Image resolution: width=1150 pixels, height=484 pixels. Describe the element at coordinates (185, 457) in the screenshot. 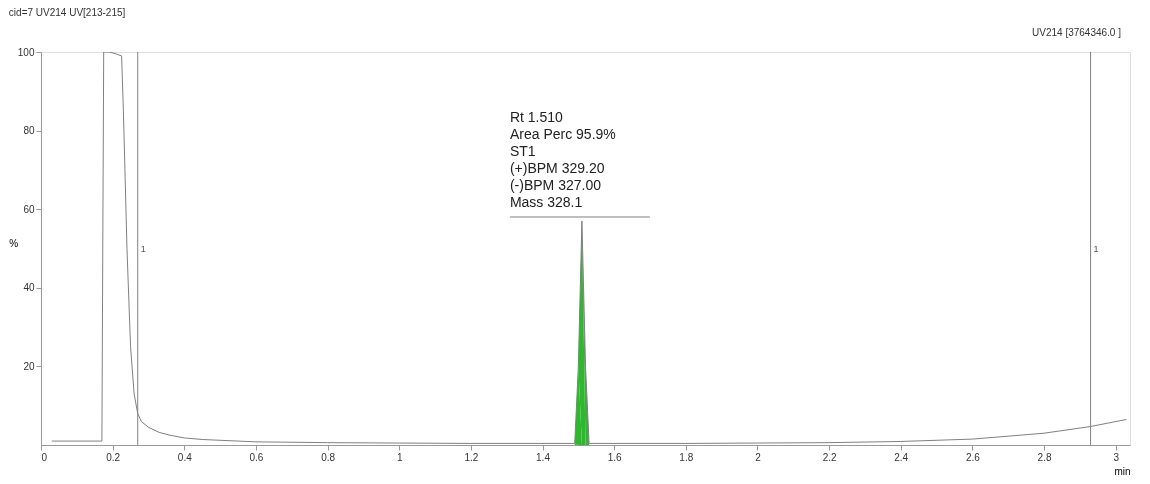

I see `x-tick-label: 0.4` at that location.